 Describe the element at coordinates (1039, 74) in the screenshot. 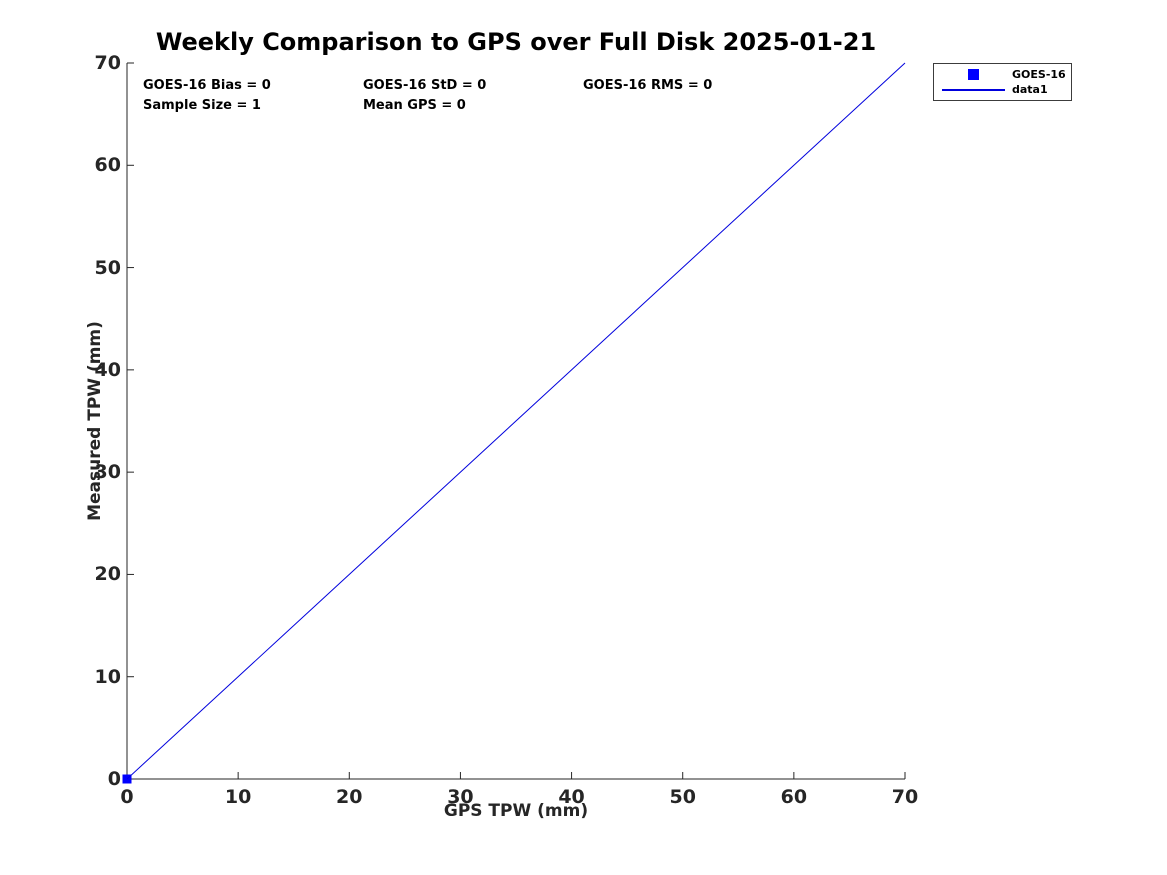

I see `legend-label-goes16: GOES-16` at that location.